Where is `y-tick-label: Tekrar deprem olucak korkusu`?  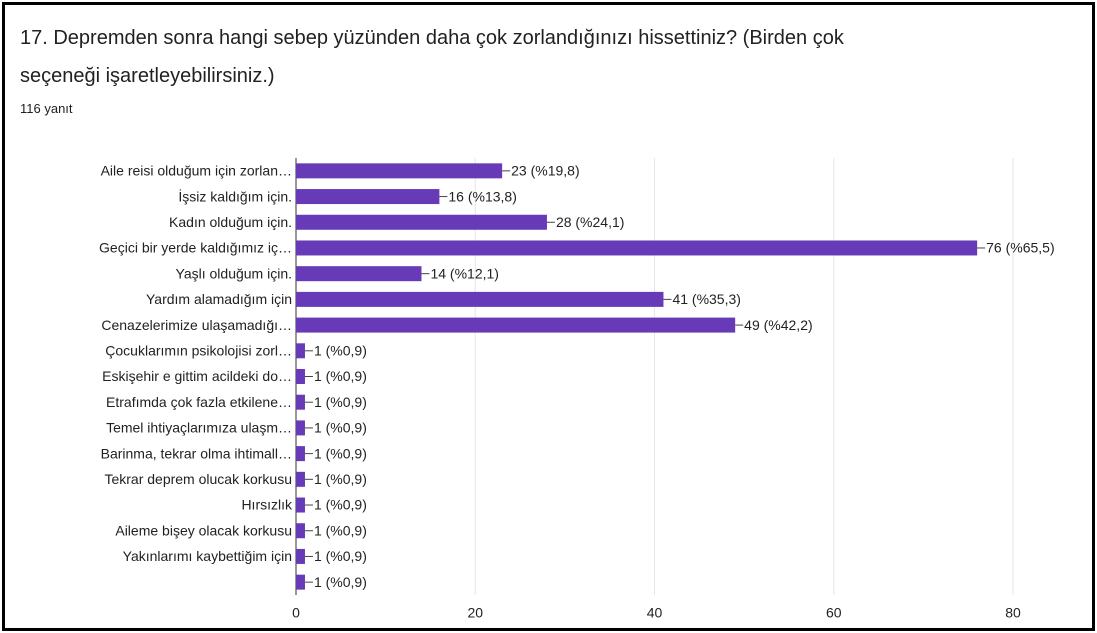 y-tick-label: Tekrar deprem olucak korkusu is located at coordinates (198, 479).